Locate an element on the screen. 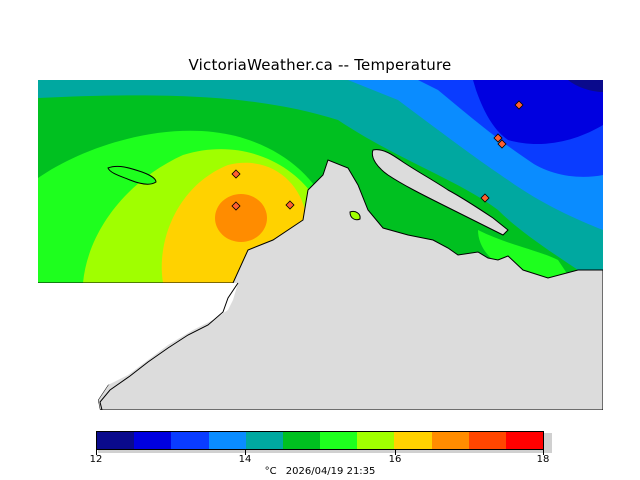  outside-domain is located at coordinates (138, 346).